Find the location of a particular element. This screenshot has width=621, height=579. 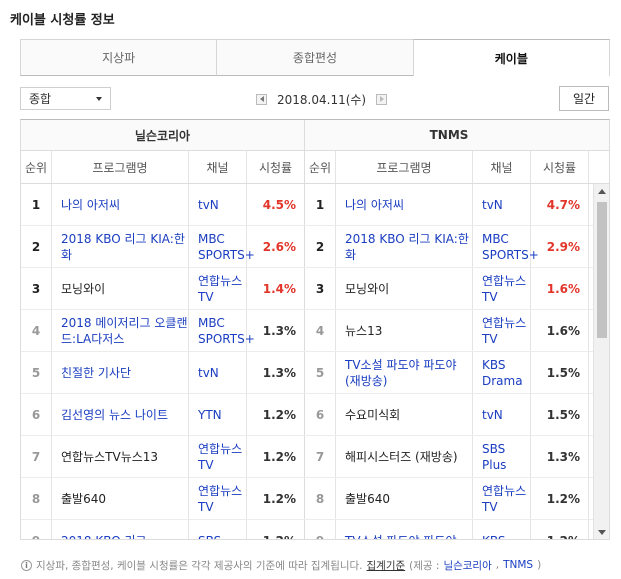

program-link: 김선영의 뉴스 나이트 is located at coordinates (120, 414).